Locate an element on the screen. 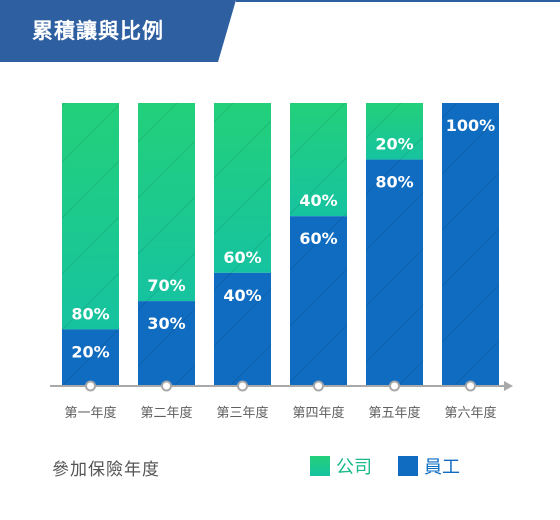  x-axis-title: 參加保險年度 is located at coordinates (106, 470).